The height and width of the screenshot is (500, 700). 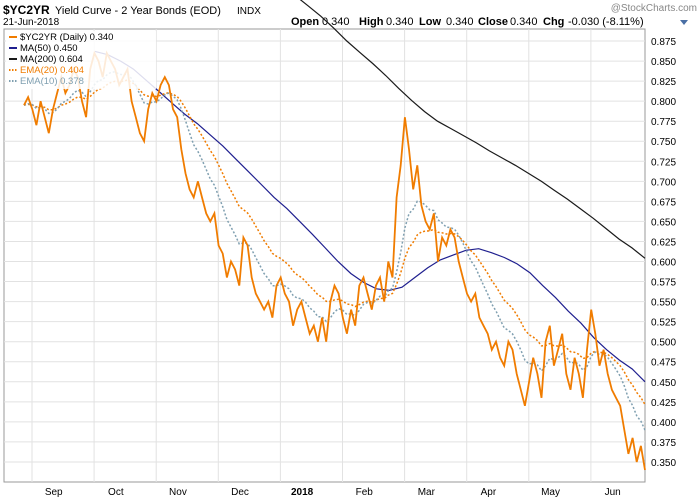 What do you see at coordinates (524, 22) in the screenshot?
I see `close-value: 0.340` at bounding box center [524, 22].